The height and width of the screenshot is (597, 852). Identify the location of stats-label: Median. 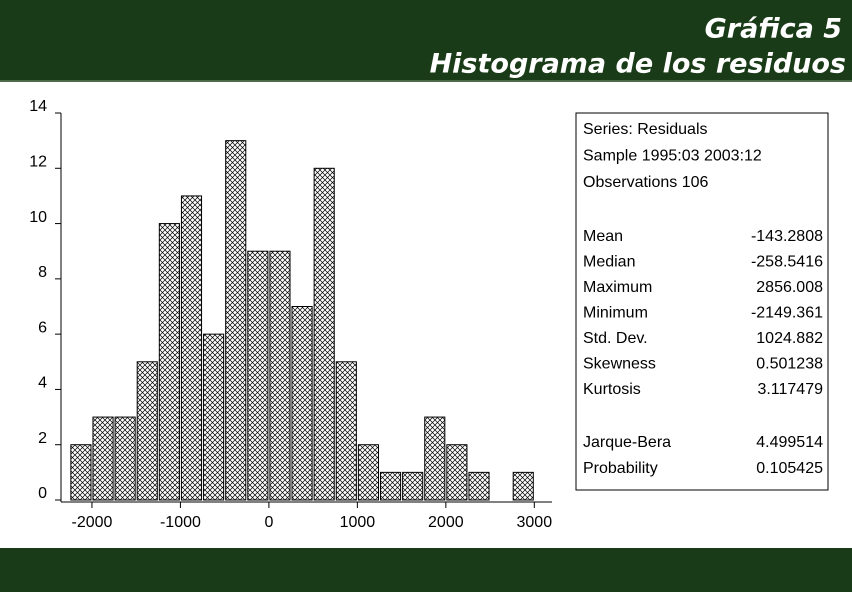
(609, 262).